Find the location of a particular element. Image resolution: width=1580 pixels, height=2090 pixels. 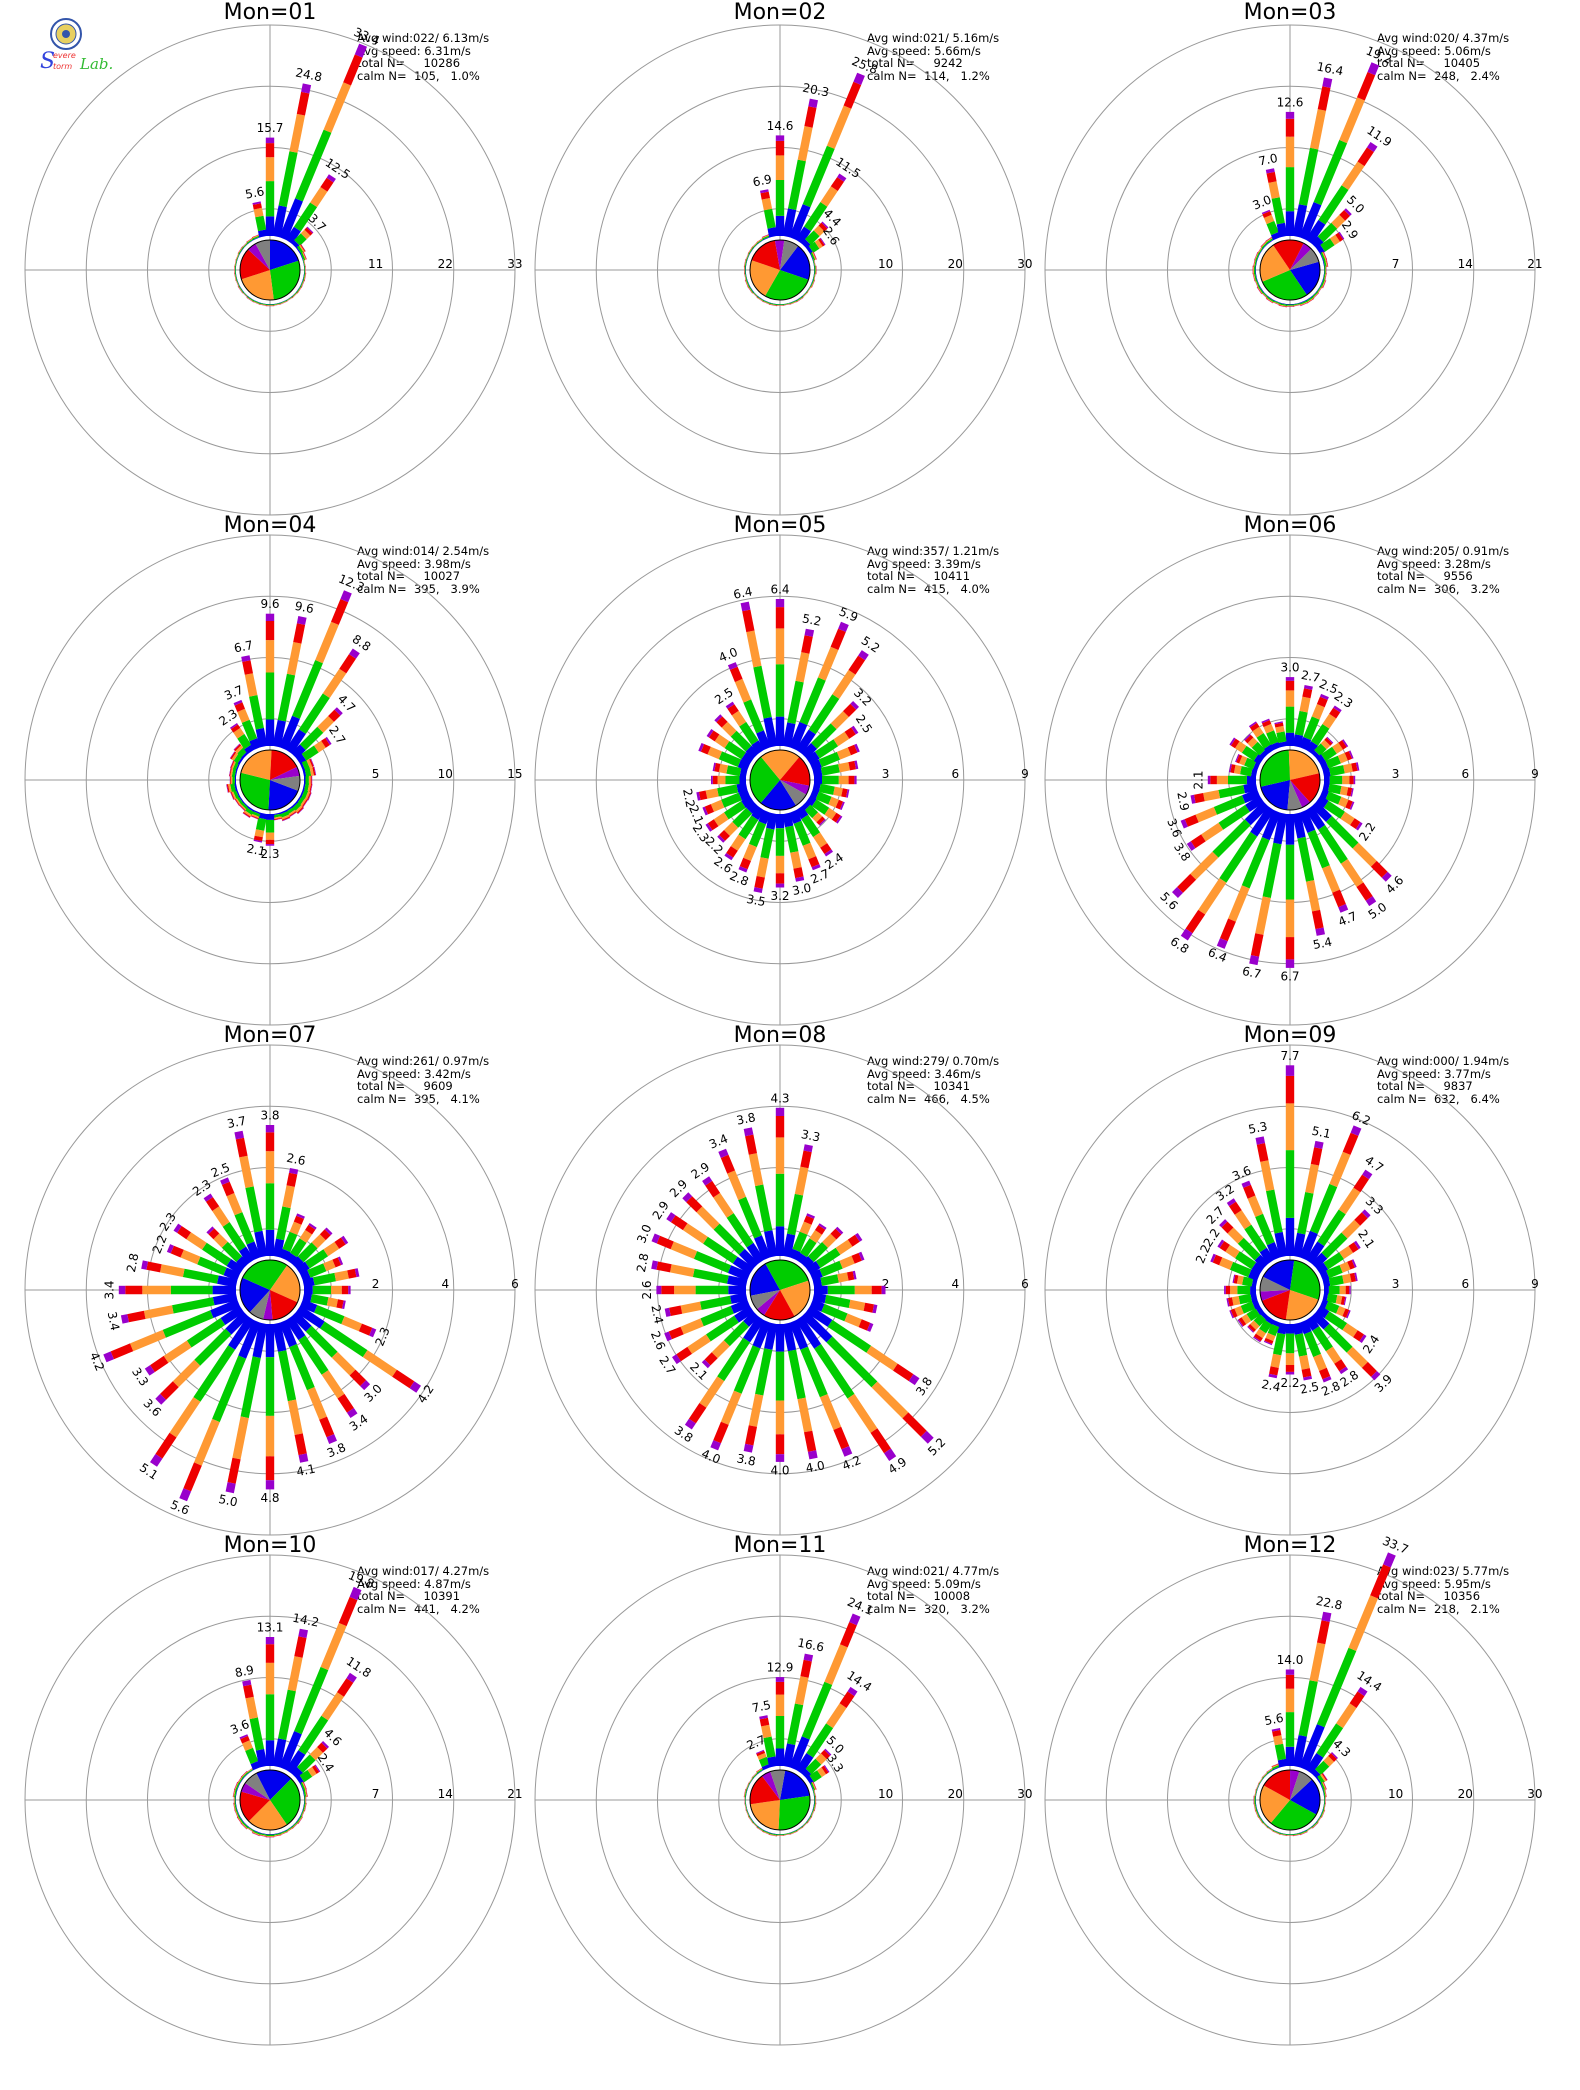

bar-value-label: 2.7 is located at coordinates (820, 876).